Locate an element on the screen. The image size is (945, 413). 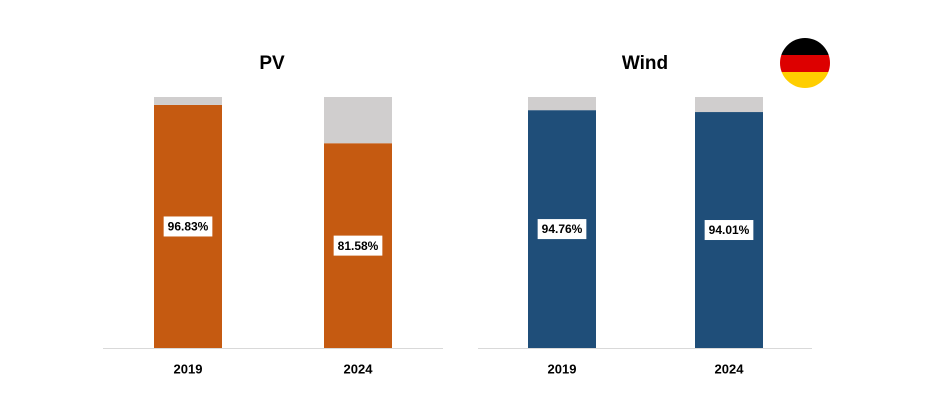
data-label: 94.76% is located at coordinates (562, 229).